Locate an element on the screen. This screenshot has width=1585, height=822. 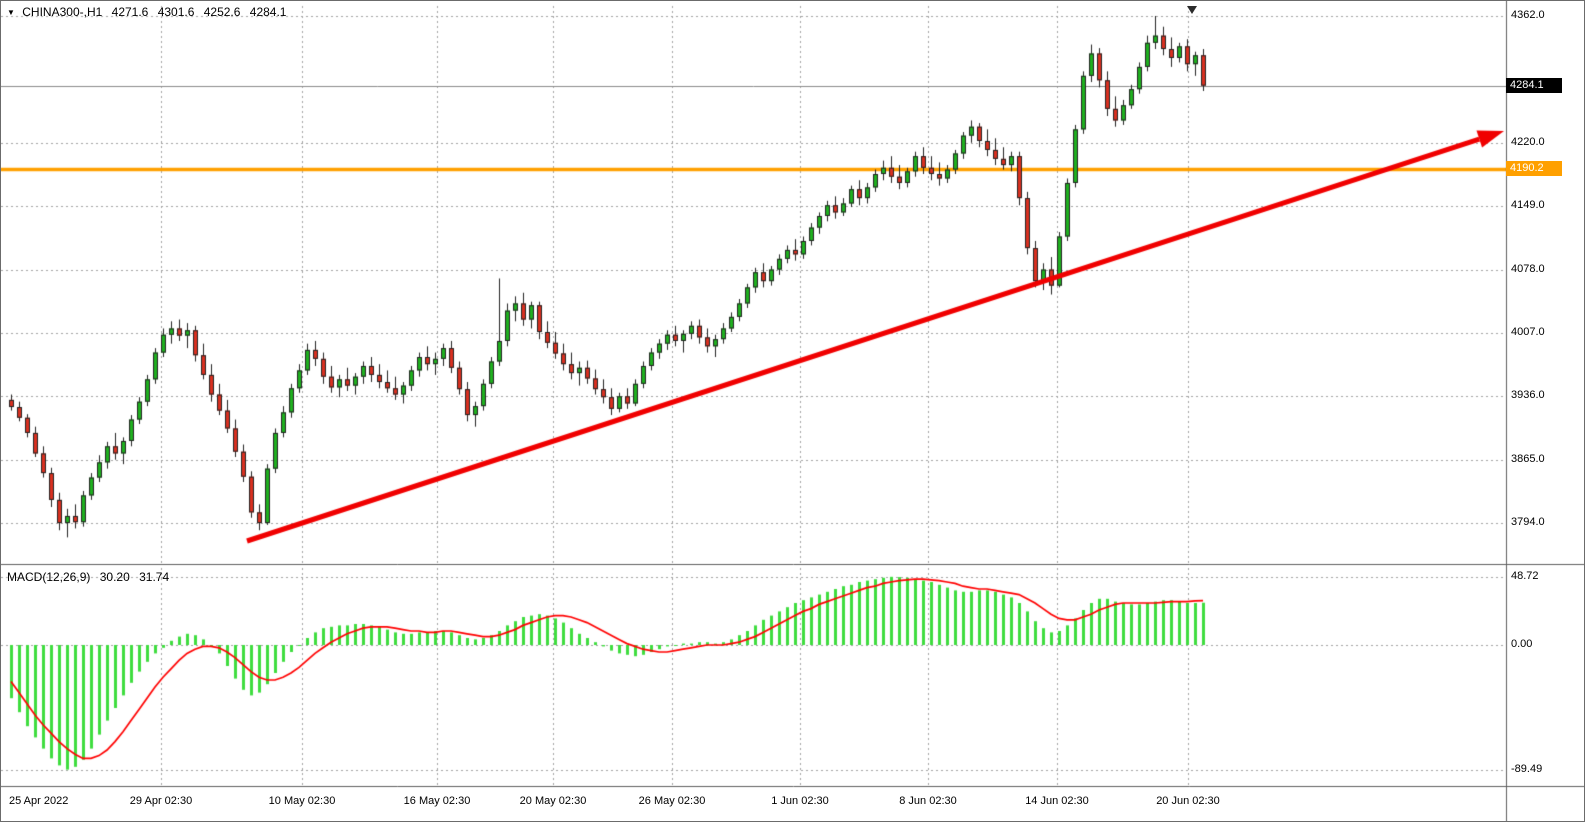
time-axis-label: 26 May 02:30 is located at coordinates (672, 801).